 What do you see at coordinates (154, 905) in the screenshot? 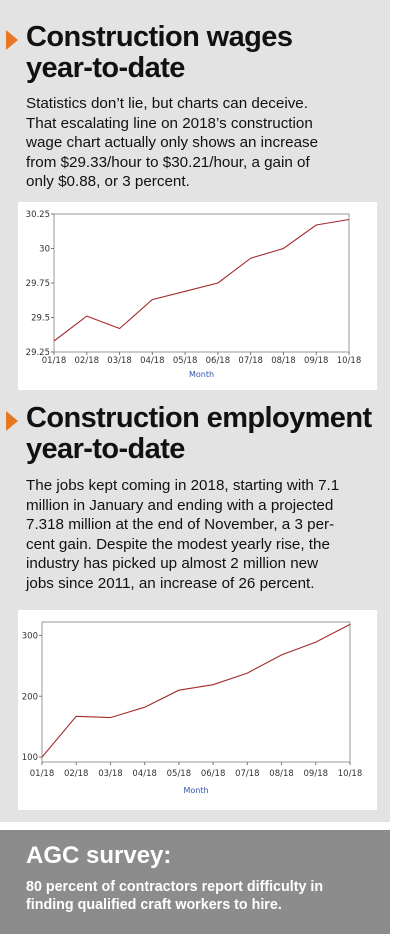
I see `agc-text-line: finding qualified craft workers to hire.` at bounding box center [154, 905].